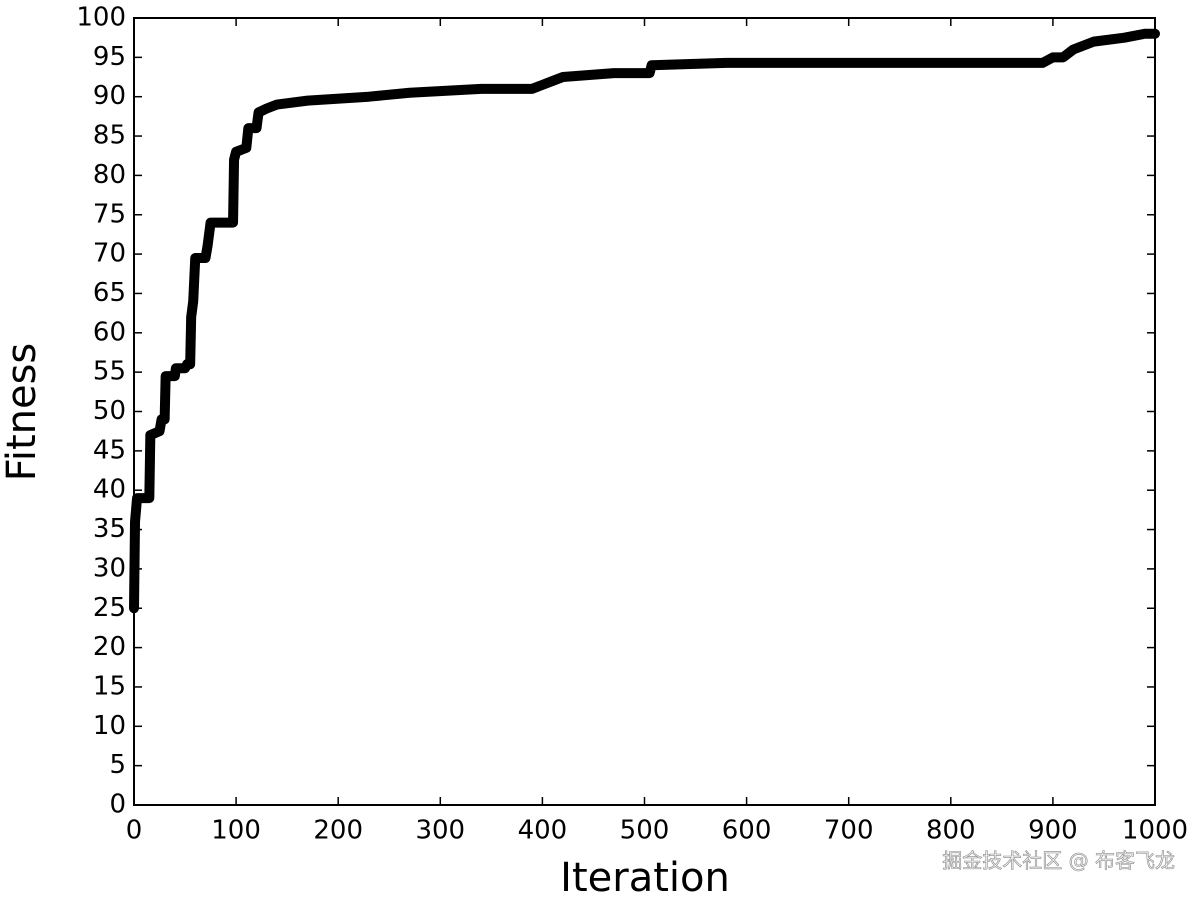  What do you see at coordinates (951, 831) in the screenshot?
I see `x-tick-label: 800` at bounding box center [951, 831].